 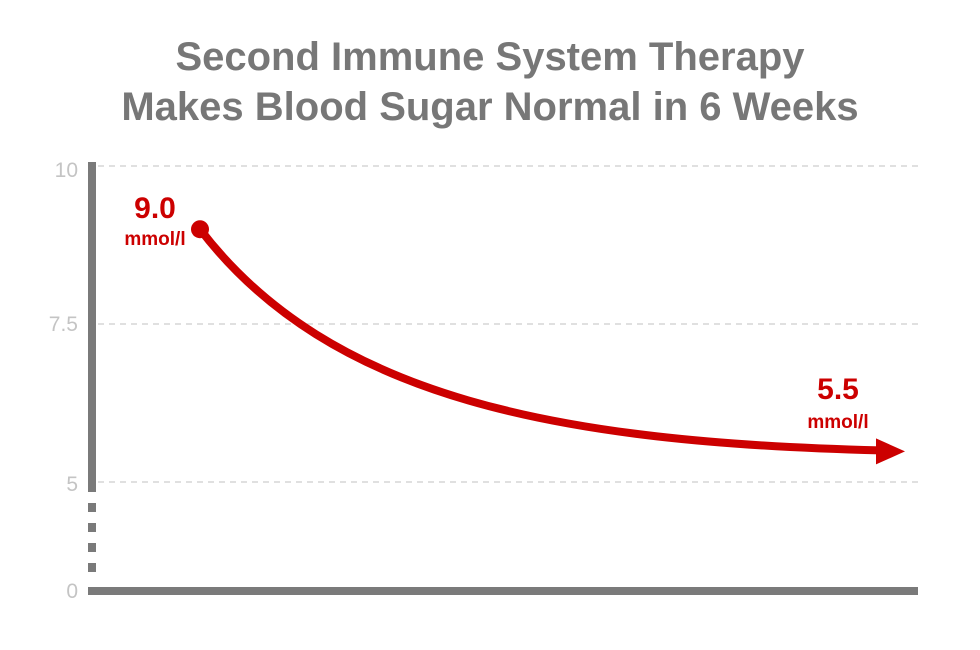 I want to click on y-axis-break, so click(x=92, y=537).